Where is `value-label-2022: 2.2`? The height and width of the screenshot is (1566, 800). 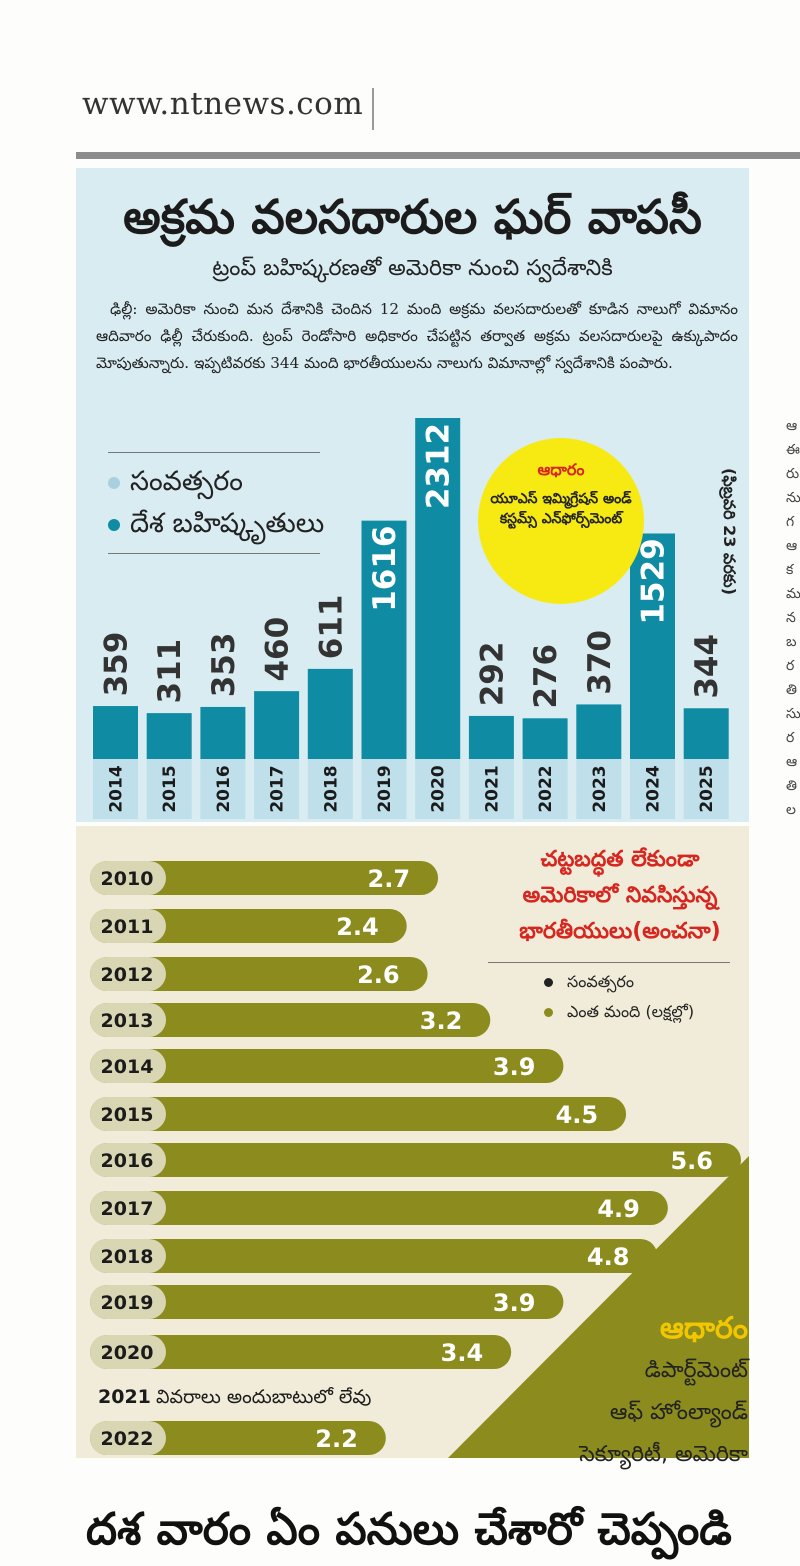
value-label-2022: 2.2 is located at coordinates (336, 1439).